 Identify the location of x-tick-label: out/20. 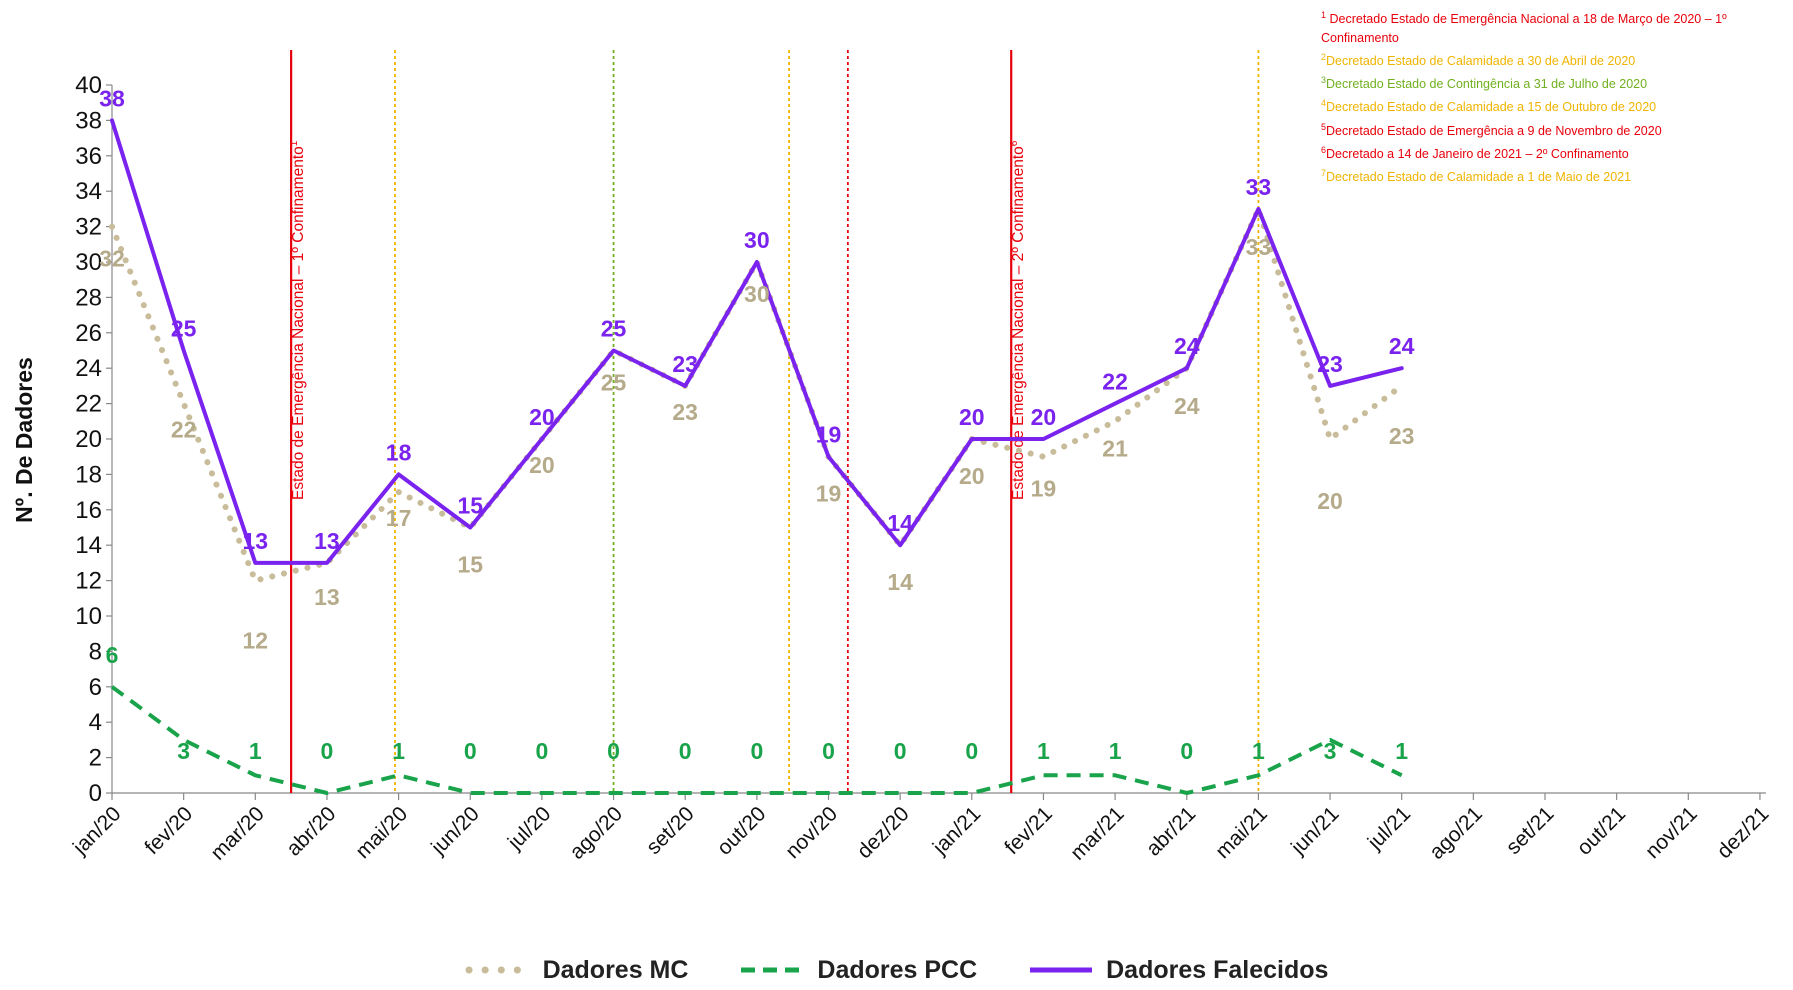
(742, 831).